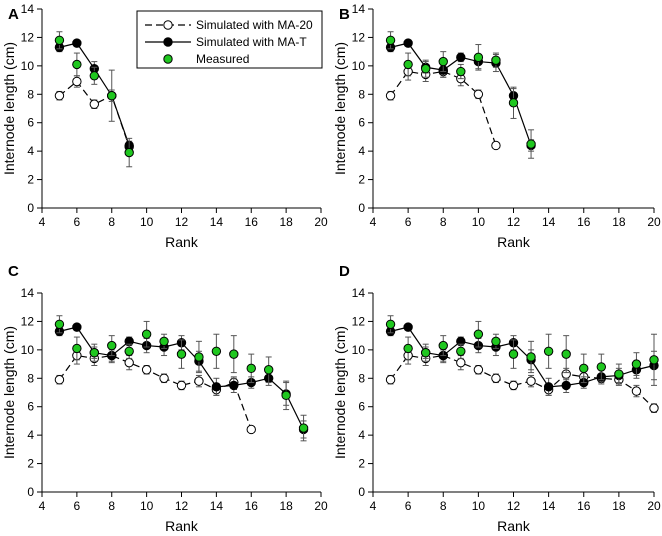 This screenshot has width=662, height=536. Describe the element at coordinates (168, 25) in the screenshot. I see `legend-marker-ma20` at that location.